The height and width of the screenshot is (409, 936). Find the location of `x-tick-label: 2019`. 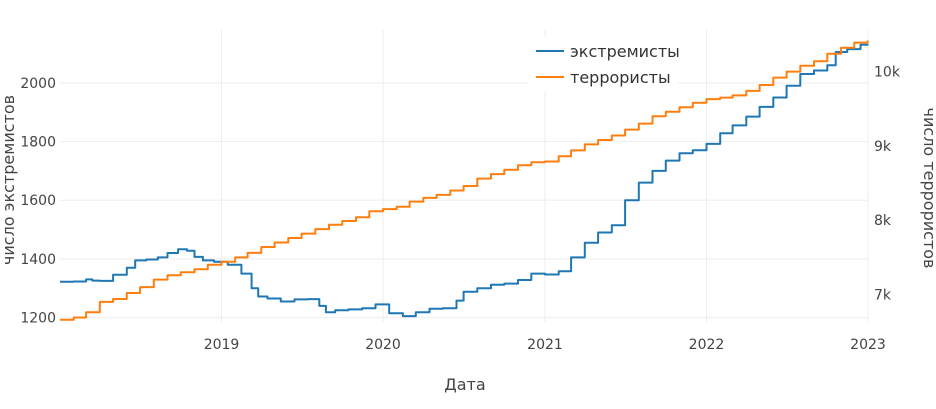

x-tick-label: 2019 is located at coordinates (222, 345).